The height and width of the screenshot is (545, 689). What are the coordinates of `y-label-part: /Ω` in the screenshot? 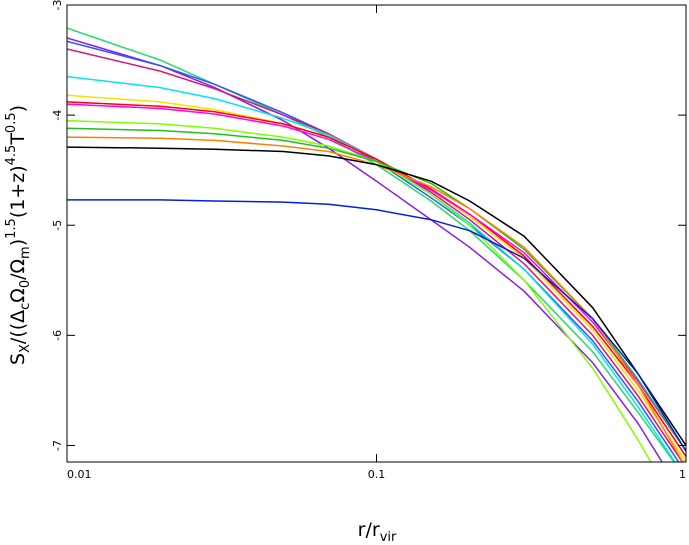 It's located at (18, 269).